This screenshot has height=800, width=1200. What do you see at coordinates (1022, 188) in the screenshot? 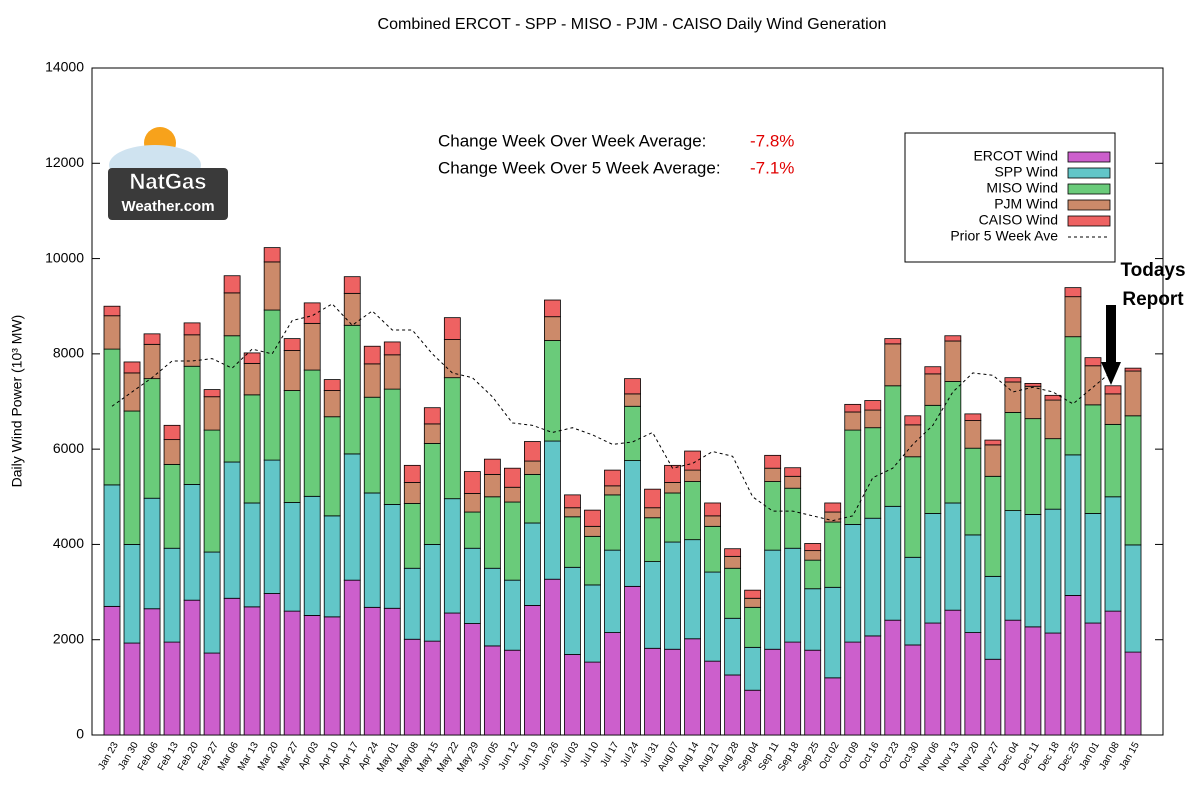
I see `legend-label: MISO Wind` at bounding box center [1022, 188].